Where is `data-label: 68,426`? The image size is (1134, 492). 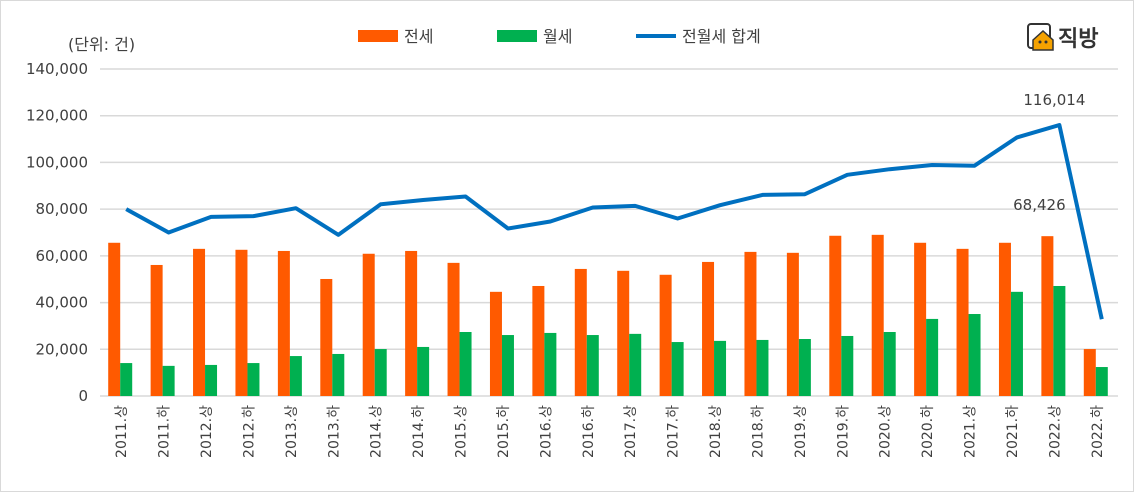 data-label: 68,426 is located at coordinates (1039, 205).